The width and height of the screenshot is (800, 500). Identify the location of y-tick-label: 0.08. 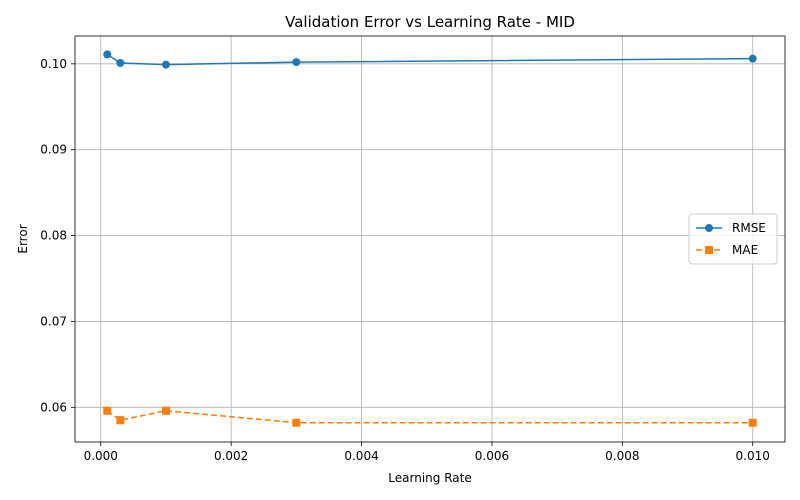
(53, 236).